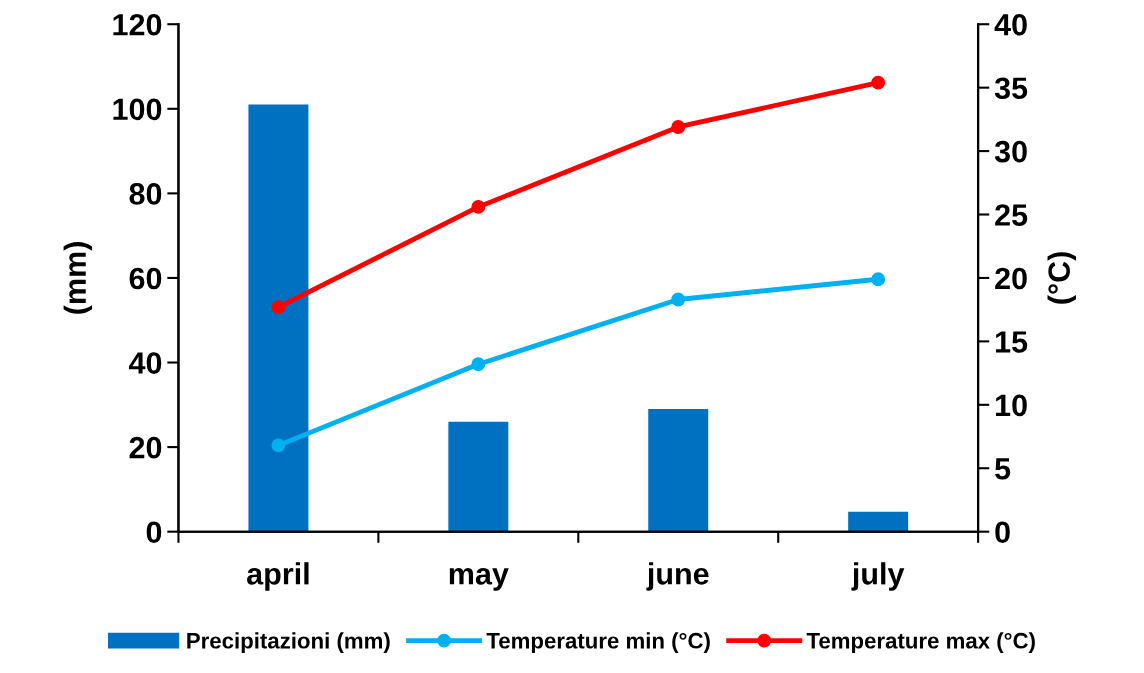 The height and width of the screenshot is (673, 1144). Describe the element at coordinates (145, 278) in the screenshot. I see `y-tick-label: 60` at that location.